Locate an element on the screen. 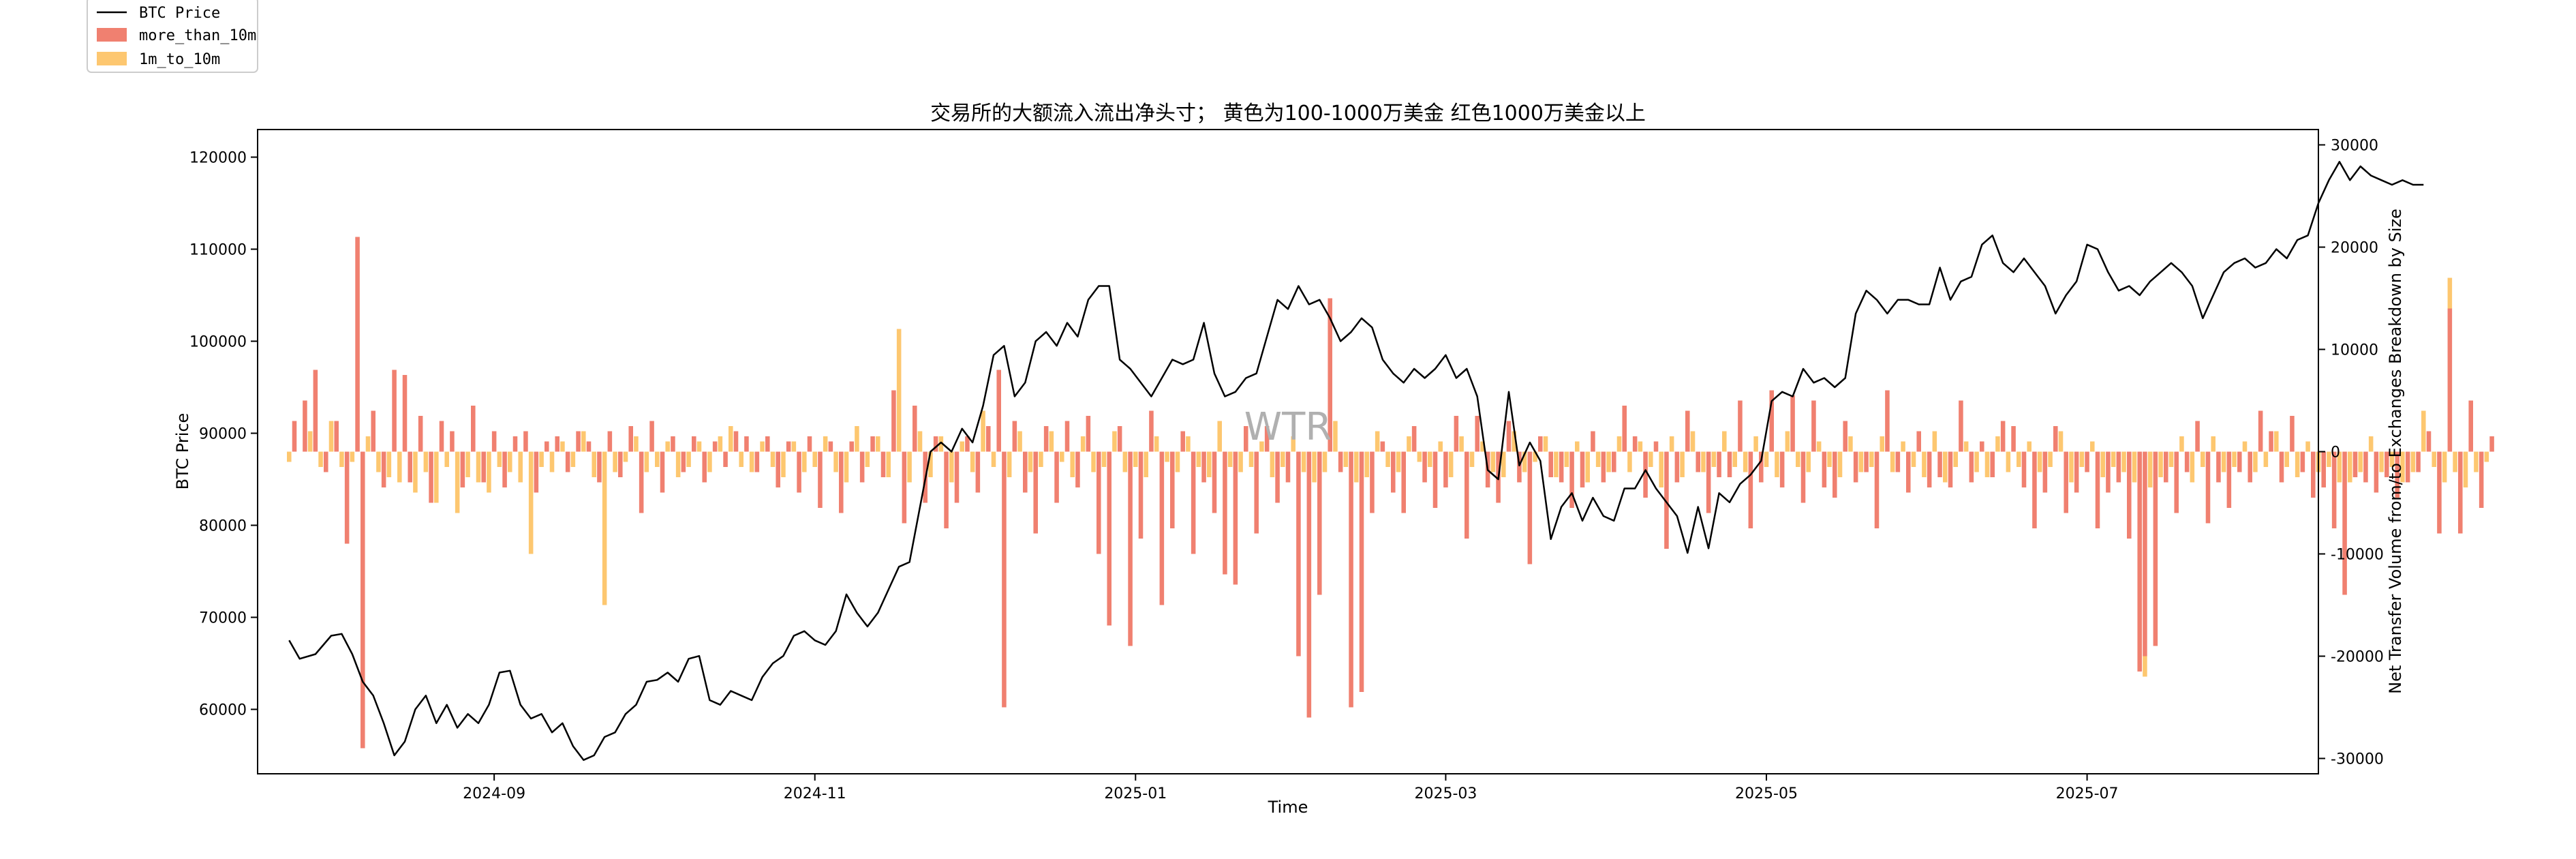  x-tick-label: 2024-11 is located at coordinates (815, 793).